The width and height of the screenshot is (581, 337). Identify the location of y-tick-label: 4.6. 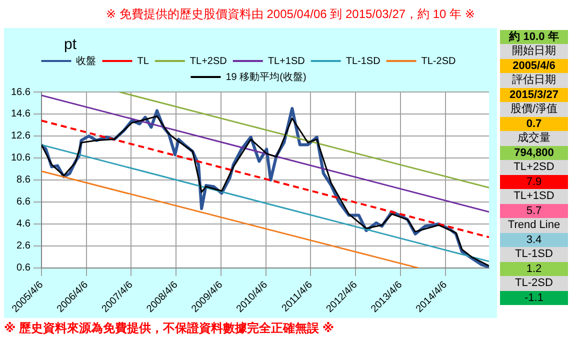
(23, 224).